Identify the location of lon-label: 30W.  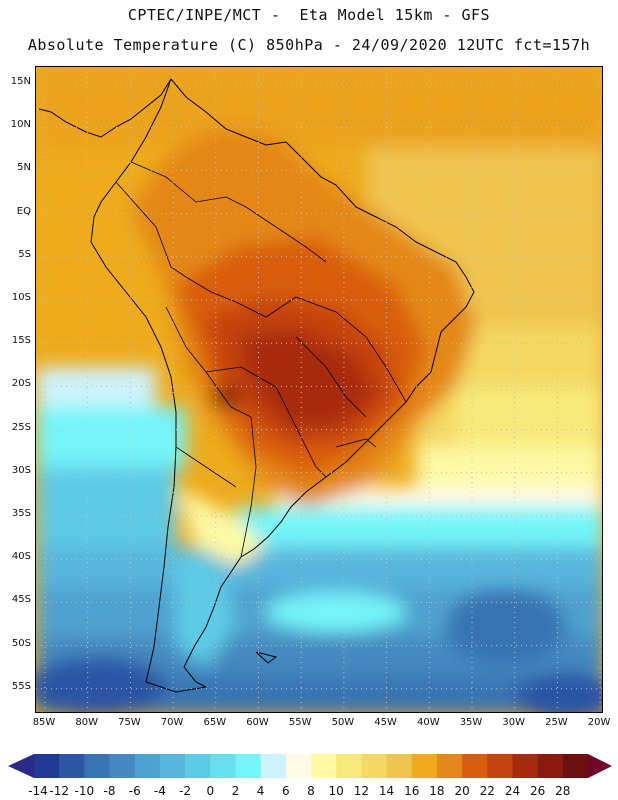
(513, 722).